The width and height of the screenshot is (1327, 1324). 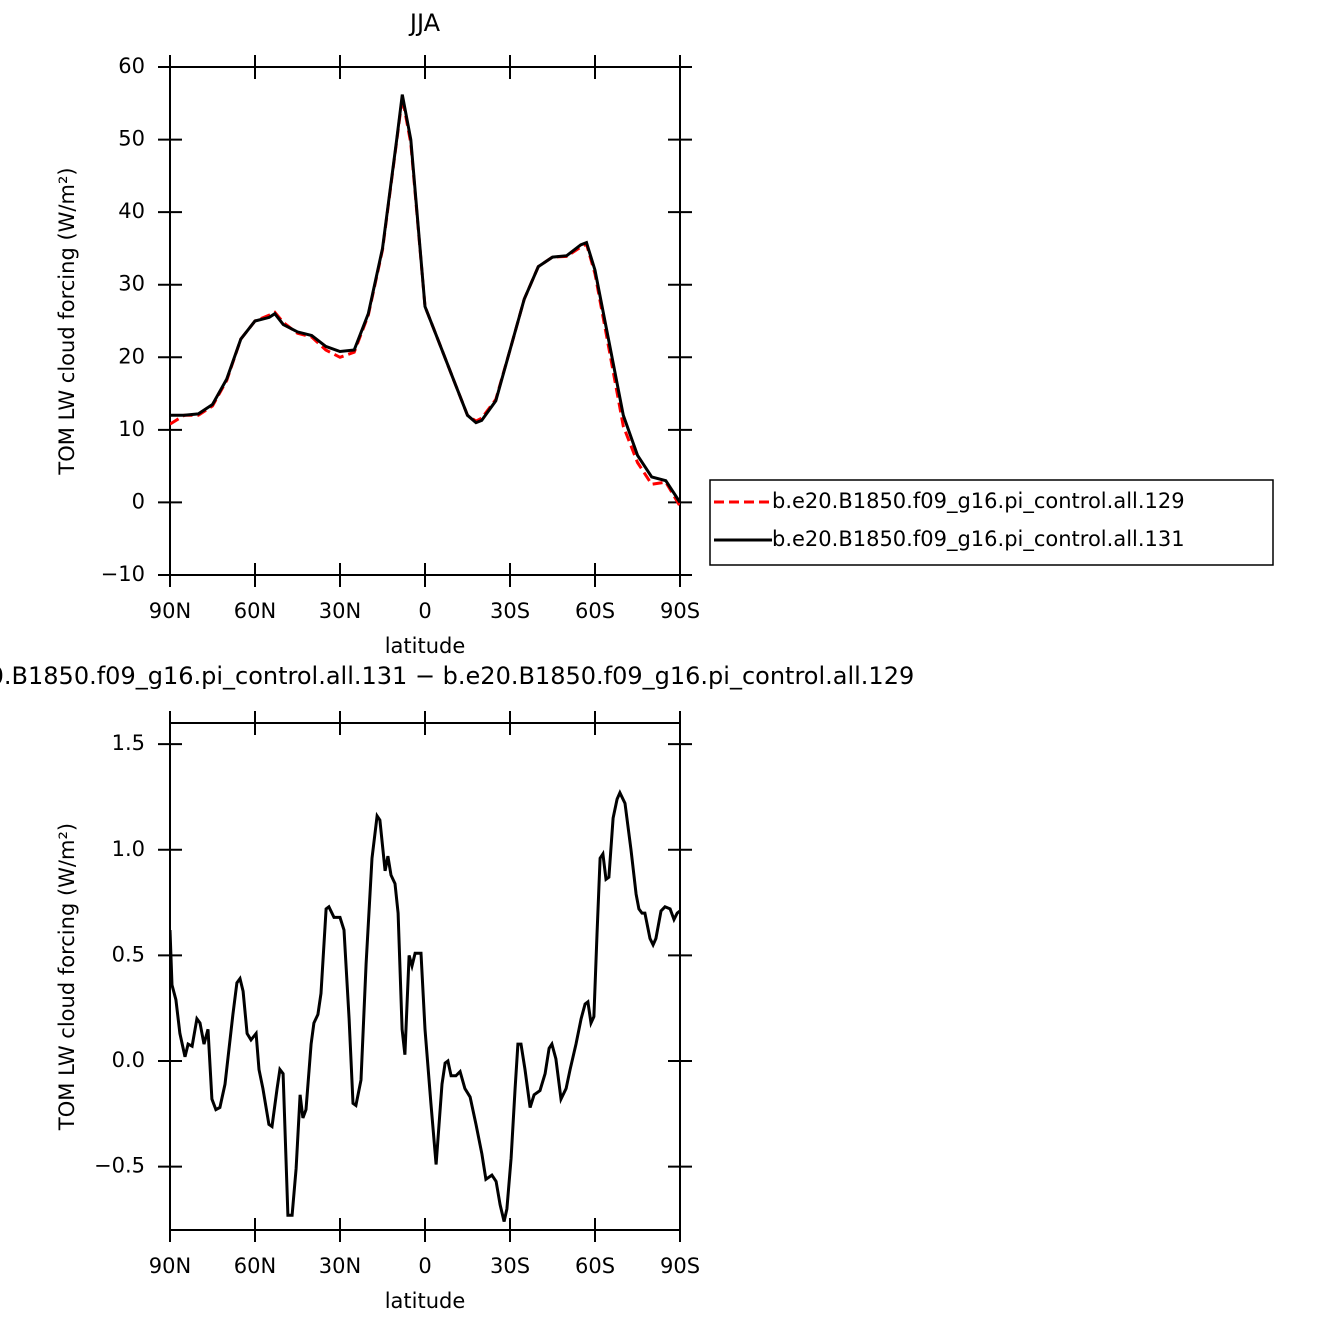 What do you see at coordinates (424, 23) in the screenshot?
I see `chart-title: JJA` at bounding box center [424, 23].